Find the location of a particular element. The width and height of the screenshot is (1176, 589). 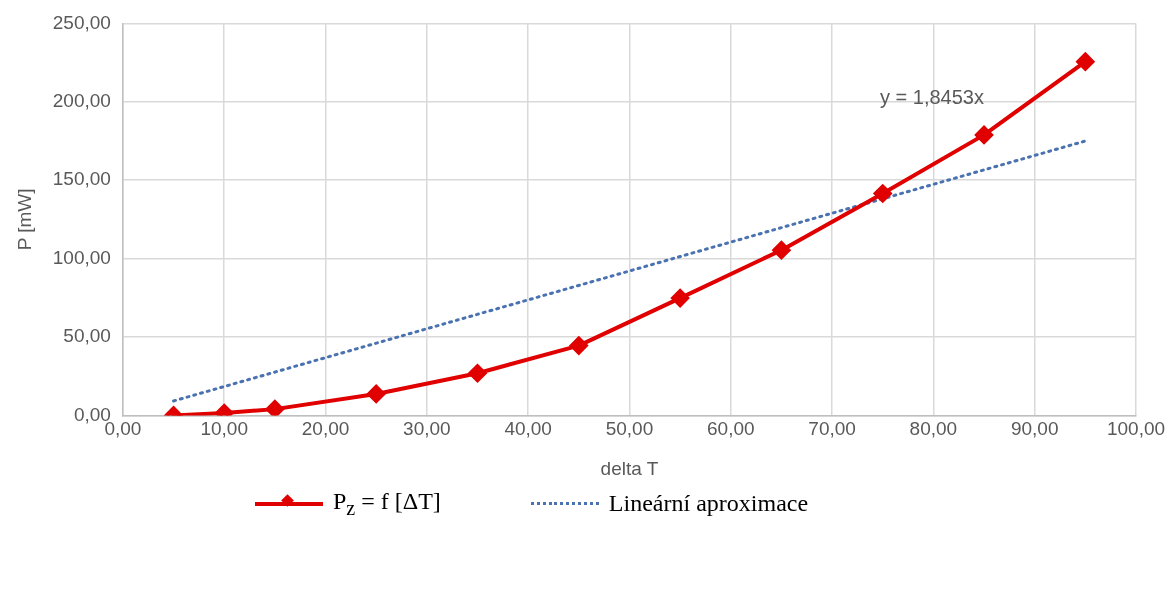

x-tick-label: 60,00 is located at coordinates (730, 429).